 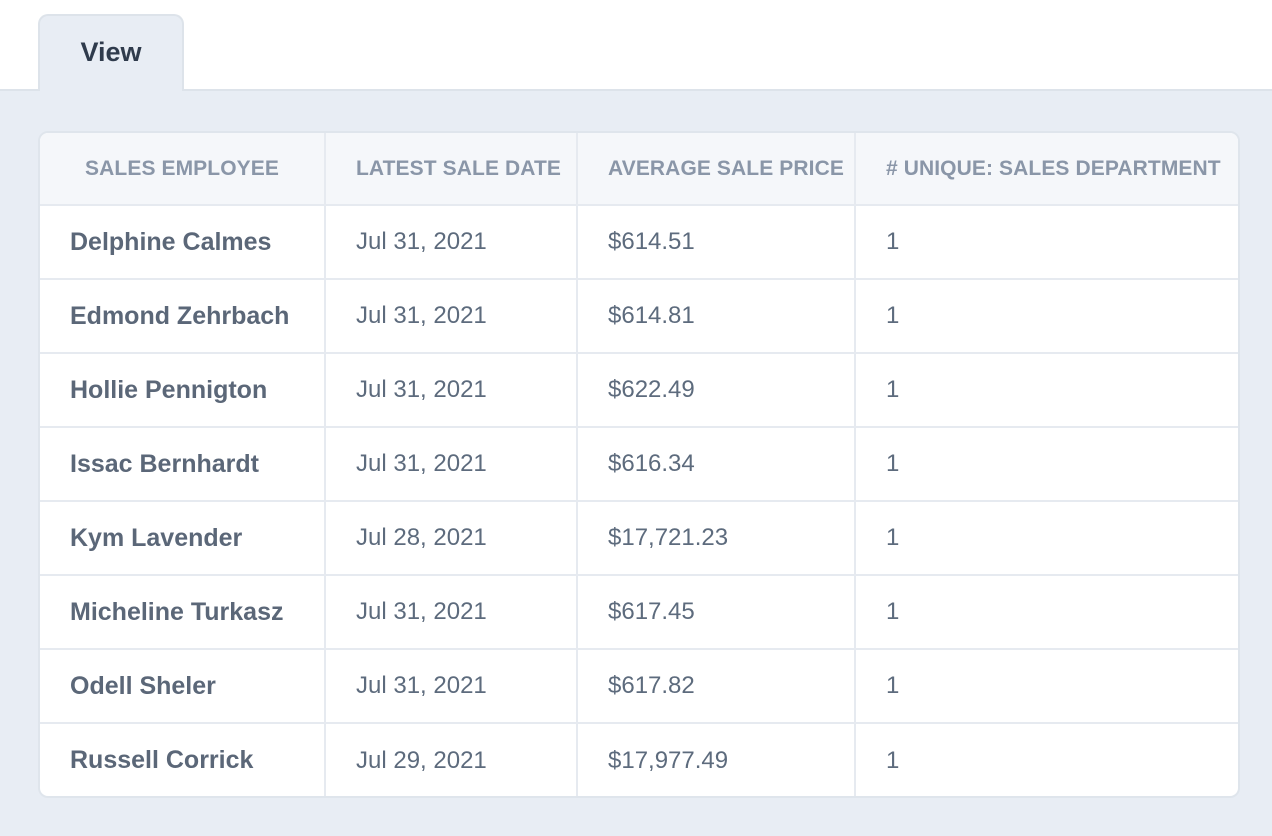 What do you see at coordinates (451, 169) in the screenshot?
I see `column-header-latest-sale-date: LATEST SALE DATE` at bounding box center [451, 169].